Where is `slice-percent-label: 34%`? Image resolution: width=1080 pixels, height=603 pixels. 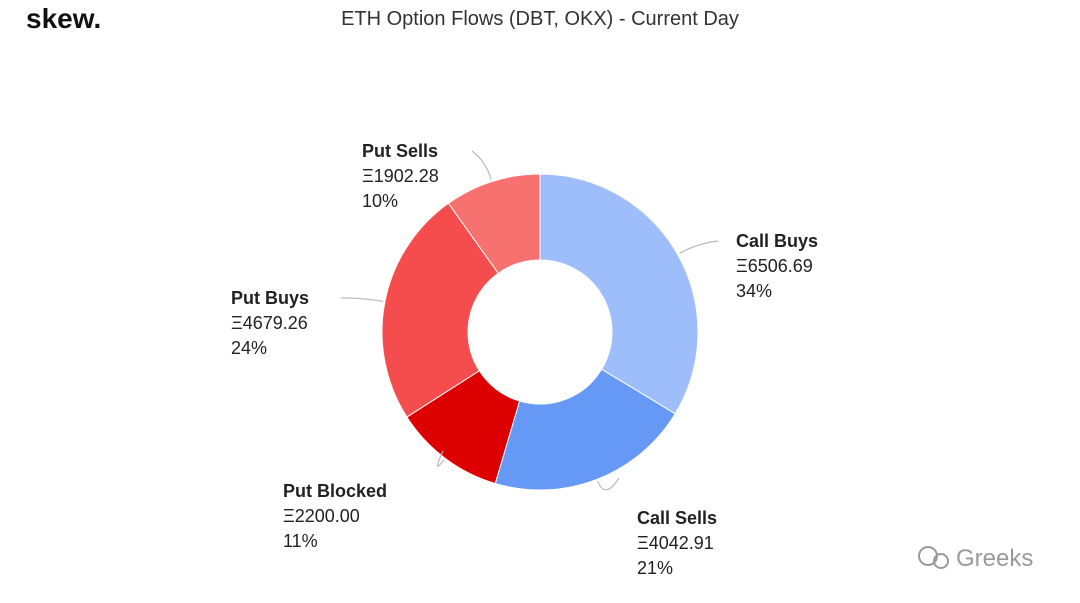
slice-percent-label: 34% is located at coordinates (754, 291).